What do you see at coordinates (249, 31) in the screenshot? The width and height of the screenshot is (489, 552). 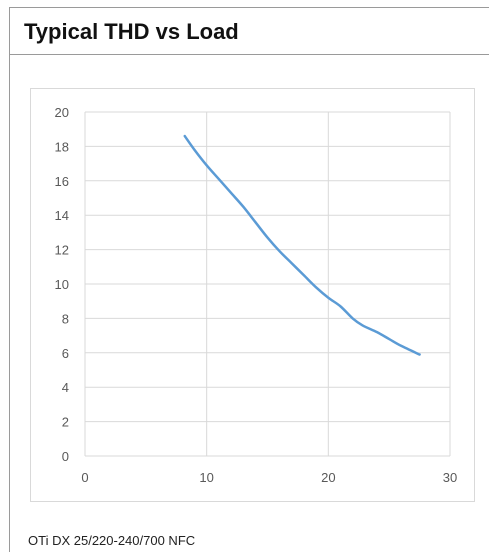 I see `panel-header: Typical THD vs Load` at bounding box center [249, 31].